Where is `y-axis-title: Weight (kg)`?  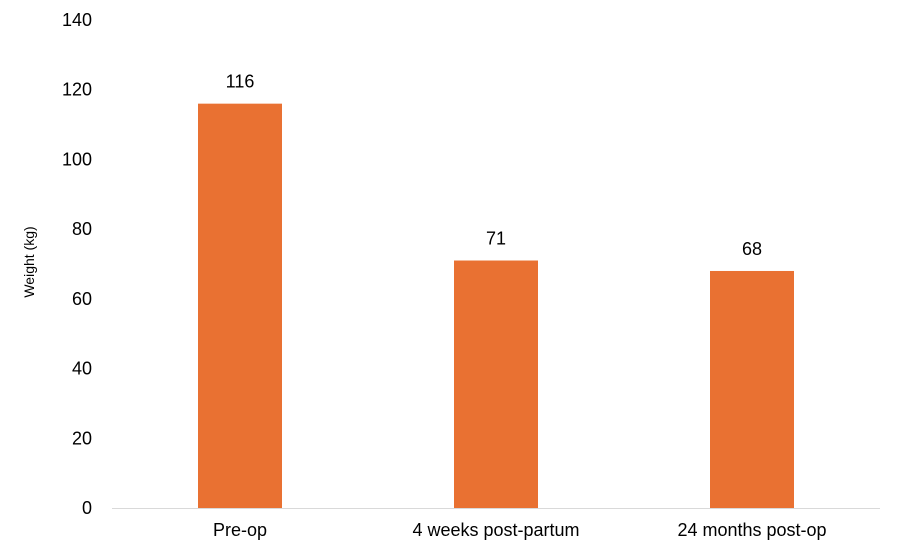 y-axis-title: Weight (kg) is located at coordinates (29, 261).